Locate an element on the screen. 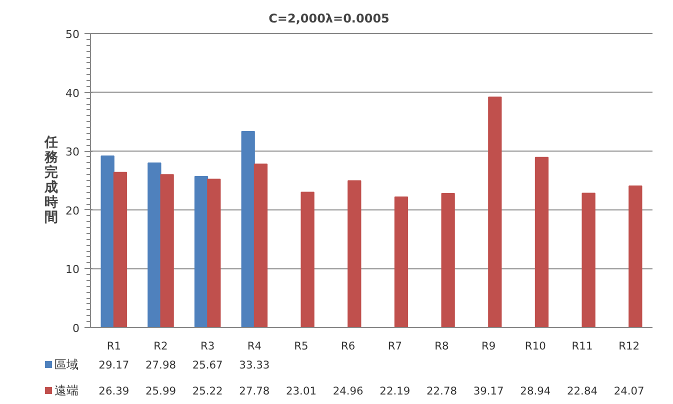 This screenshot has width=673, height=404. data-label: 26.39 is located at coordinates (114, 391).